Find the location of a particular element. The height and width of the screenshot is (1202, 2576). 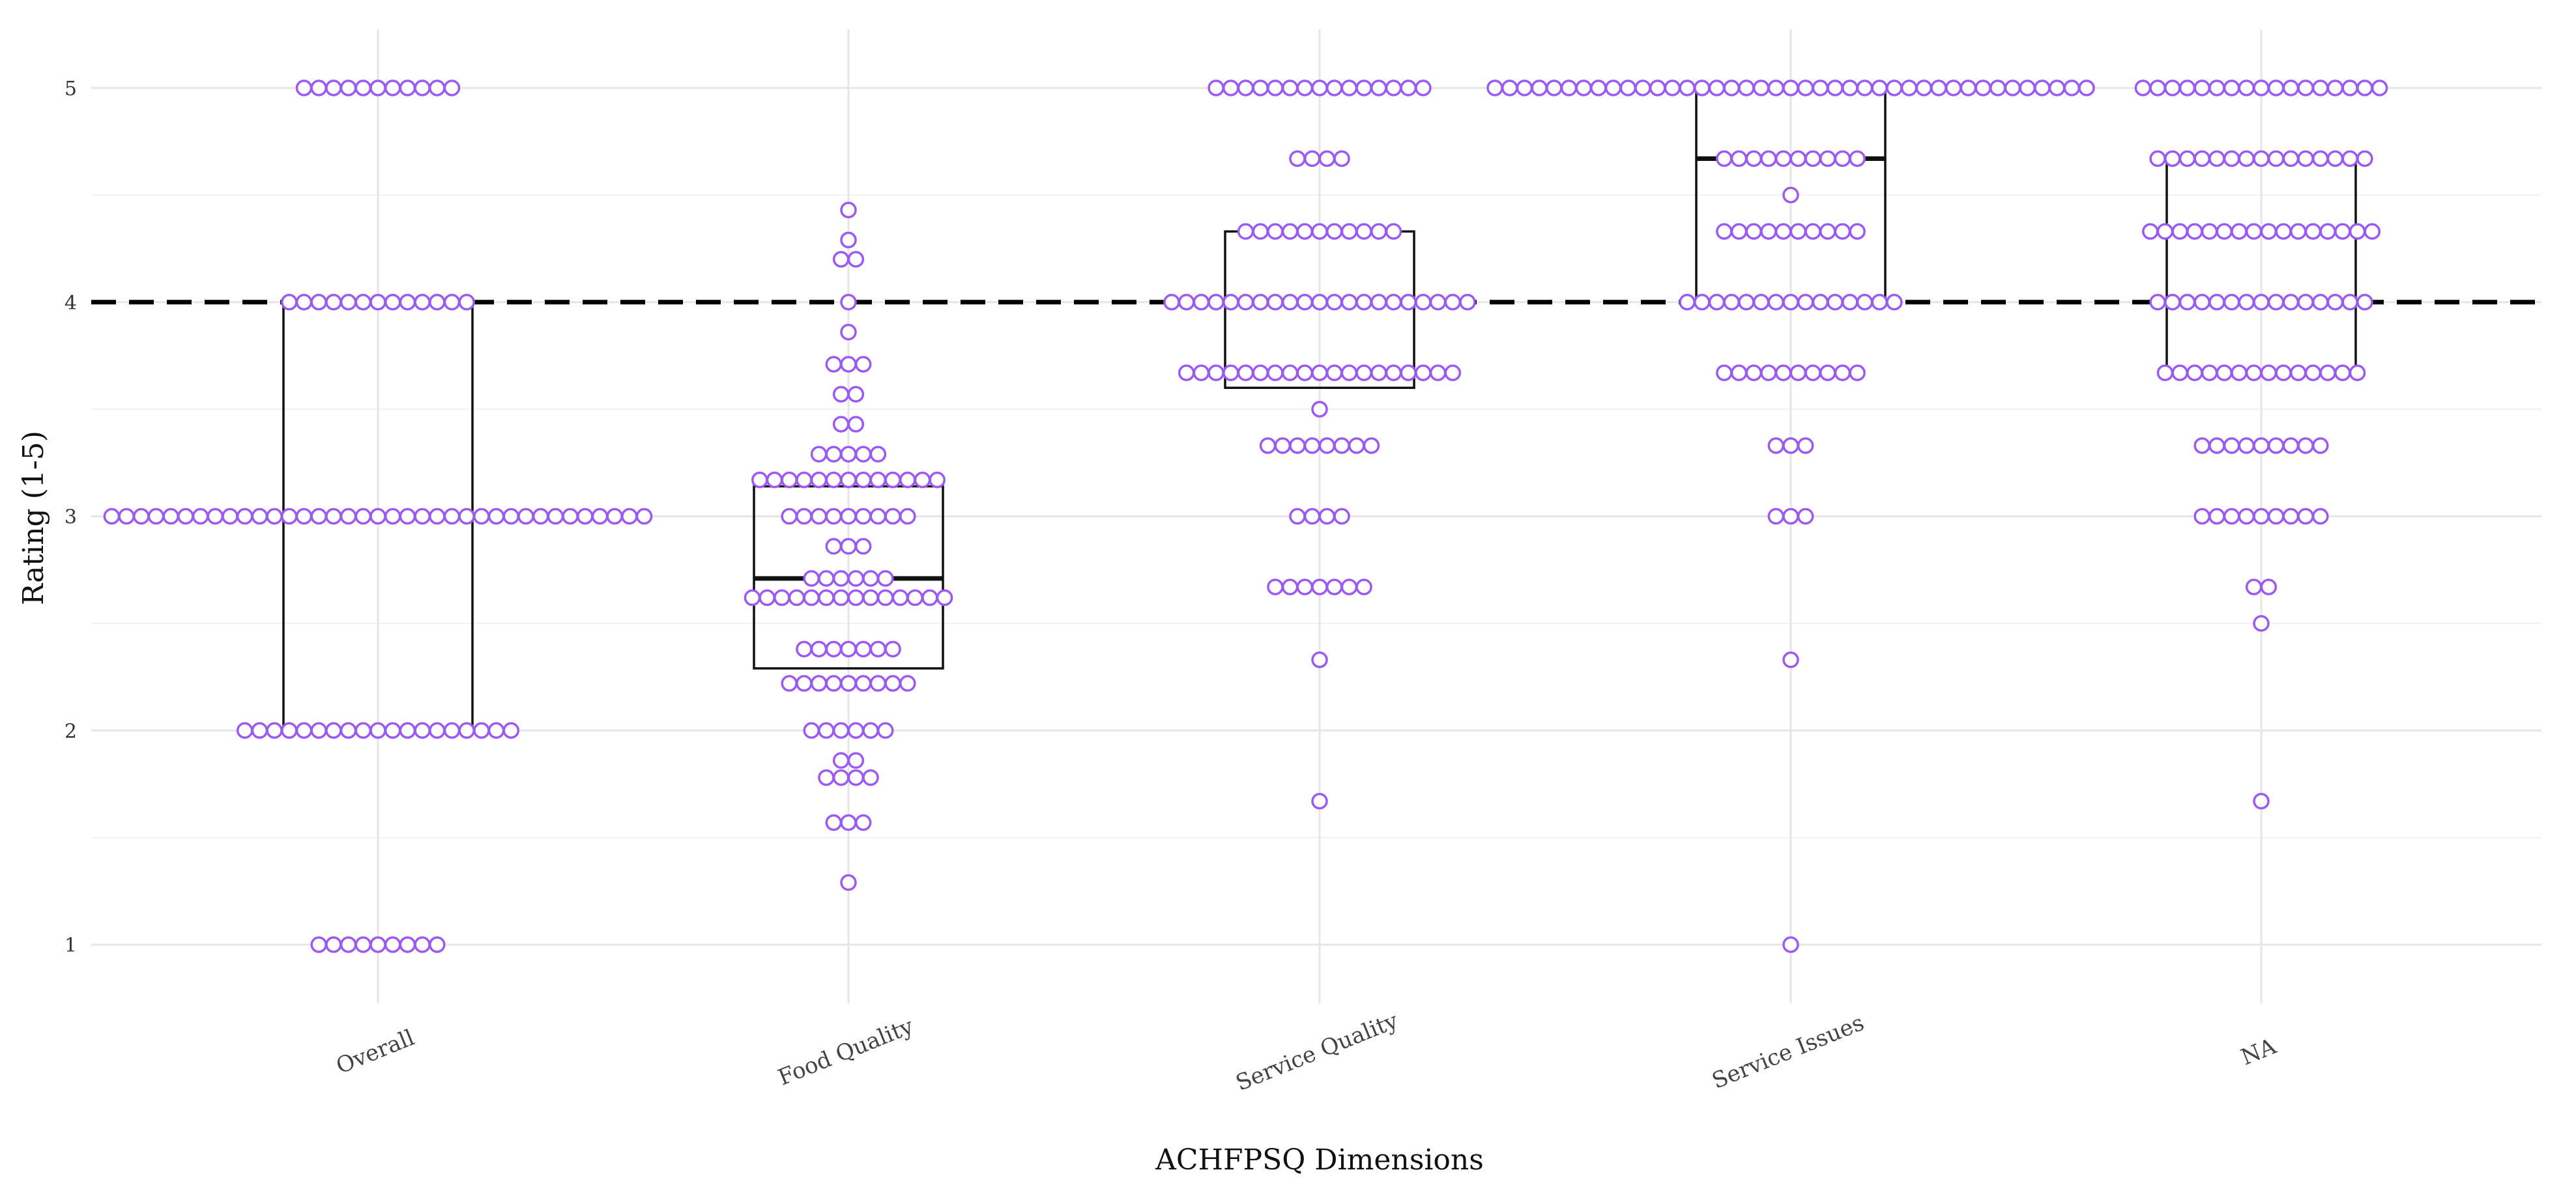

x-tick-label: Service Issues is located at coordinates (1788, 1052).